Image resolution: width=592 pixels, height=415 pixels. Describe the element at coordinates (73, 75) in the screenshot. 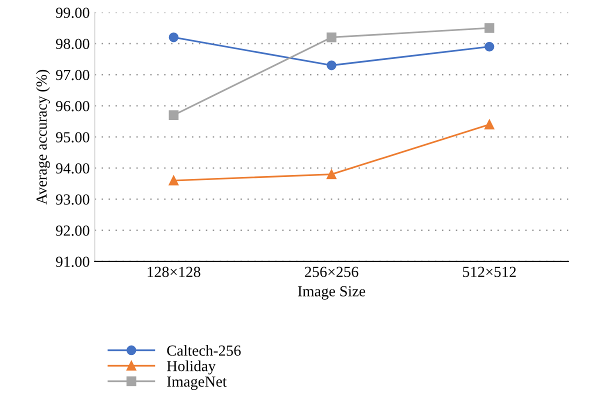

I see `y-tick-label: 97.00` at that location.